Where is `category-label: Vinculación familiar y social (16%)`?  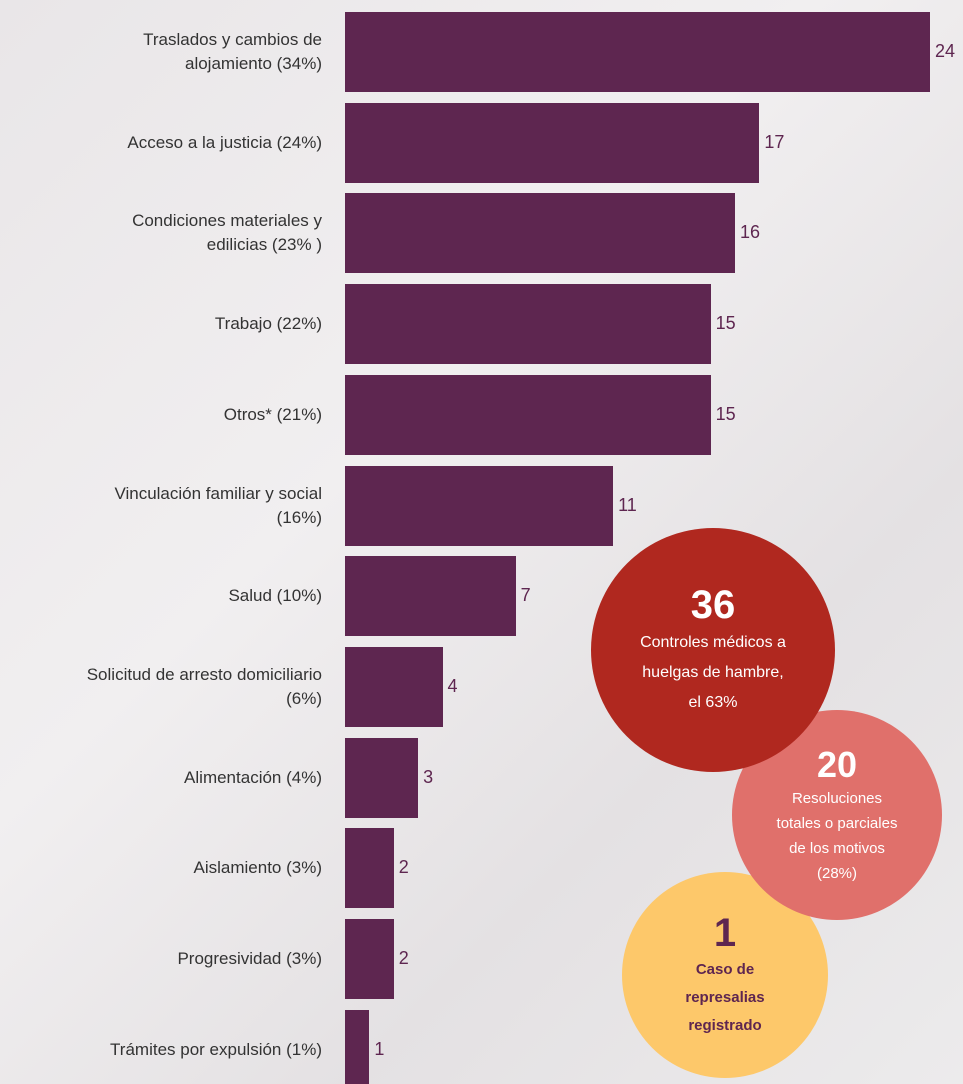 category-label: Vinculación familiar y social (16%) is located at coordinates (218, 505).